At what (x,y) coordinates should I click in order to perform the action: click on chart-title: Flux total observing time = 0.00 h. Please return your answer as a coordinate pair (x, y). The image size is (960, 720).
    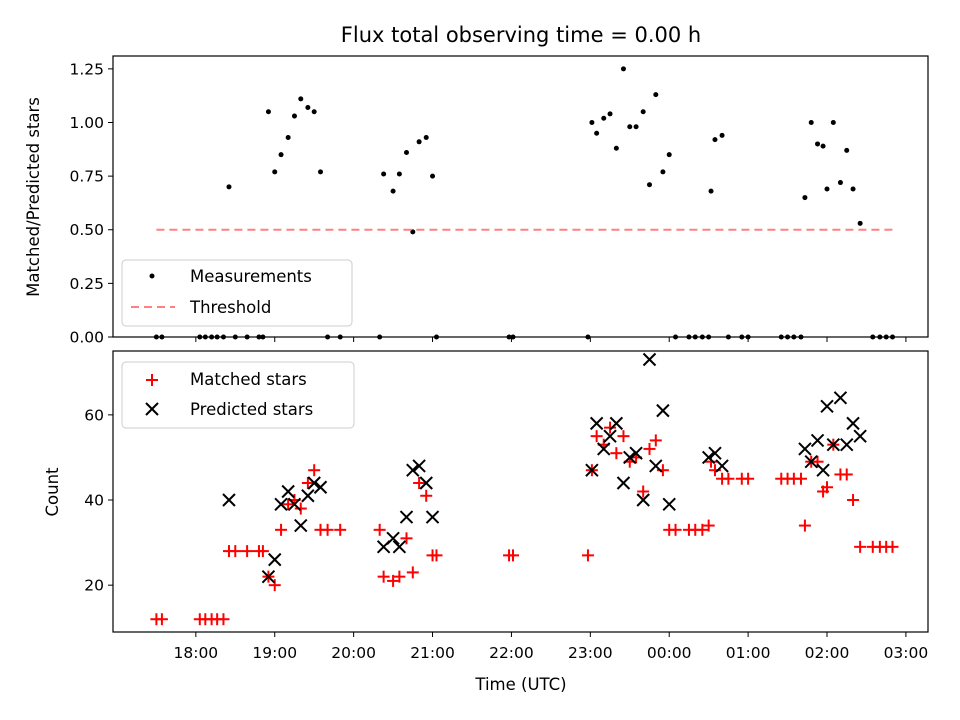
    Looking at the image, I should click on (521, 35).